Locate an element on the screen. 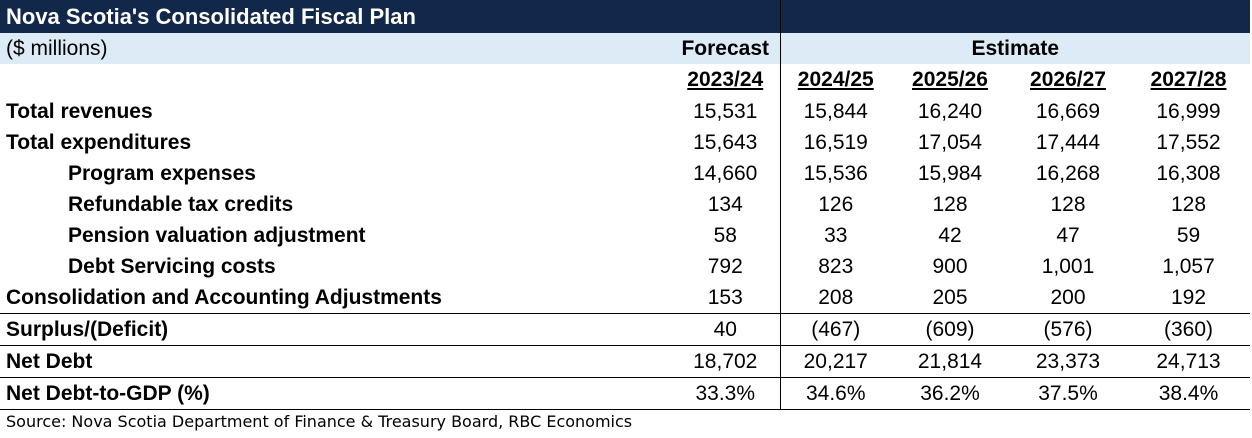 Image resolution: width=1252 pixels, height=438 pixels. table-cell: 16,519 is located at coordinates (835, 142).